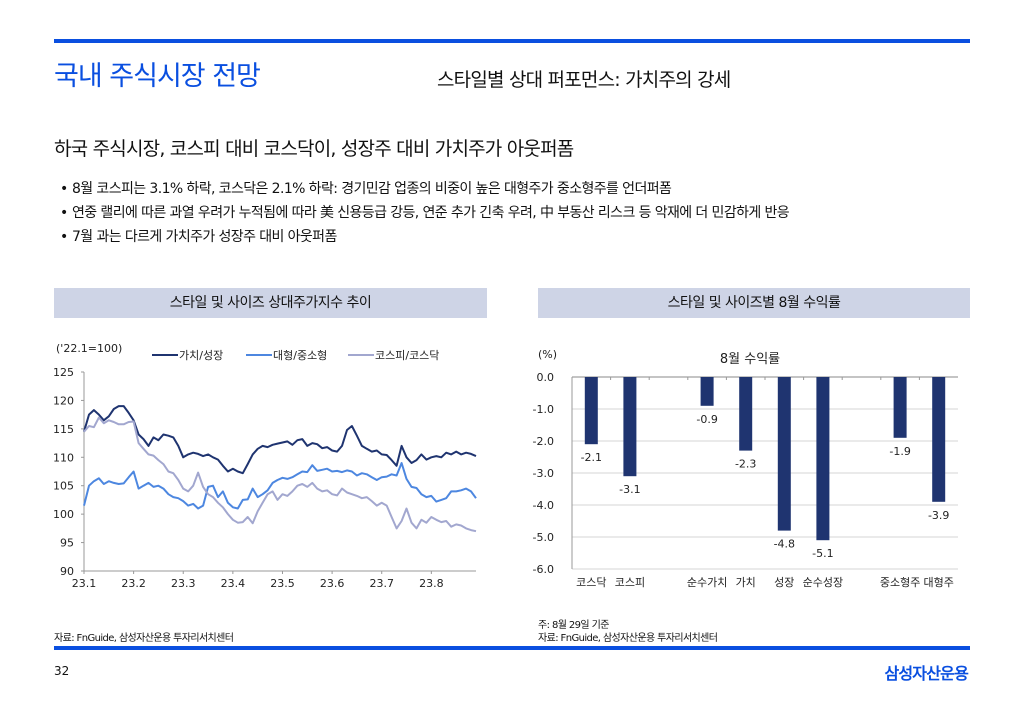 This screenshot has width=1024, height=709. Describe the element at coordinates (784, 582) in the screenshot. I see `x-tick-label: 성장` at that location.